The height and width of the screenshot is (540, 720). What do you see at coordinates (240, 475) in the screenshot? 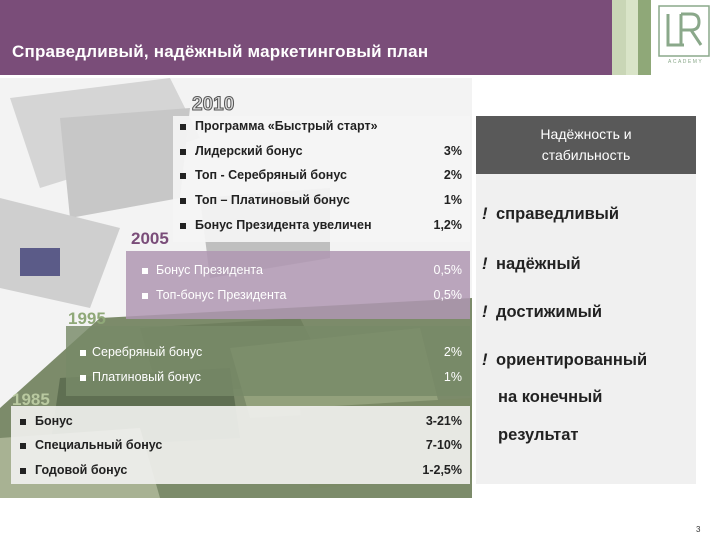
I see `list-item: Годовой бонус 1-2,5%` at bounding box center [240, 475].